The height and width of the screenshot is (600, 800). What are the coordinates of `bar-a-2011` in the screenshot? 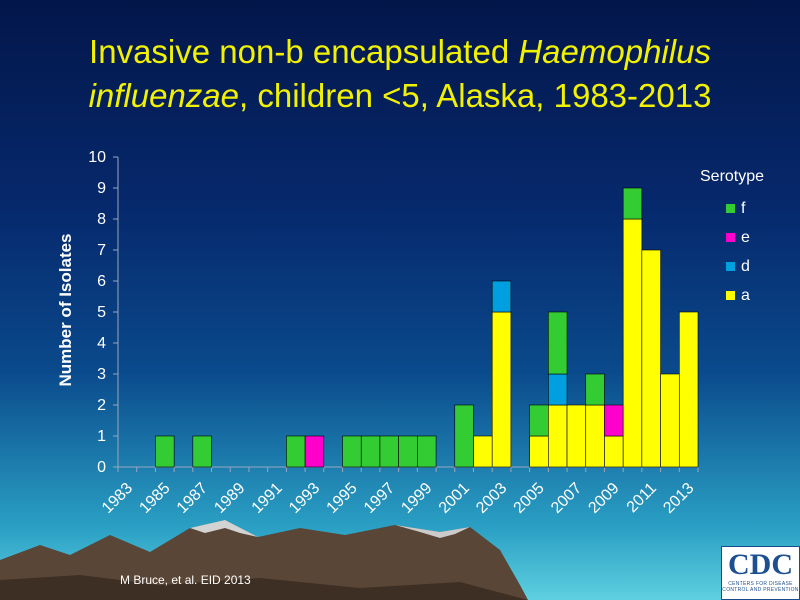 It's located at (651, 358).